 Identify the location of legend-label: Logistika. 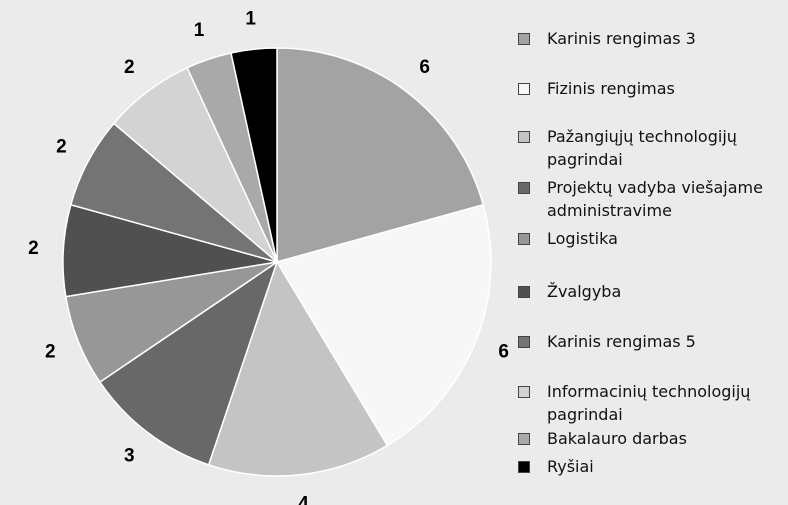
(582, 238).